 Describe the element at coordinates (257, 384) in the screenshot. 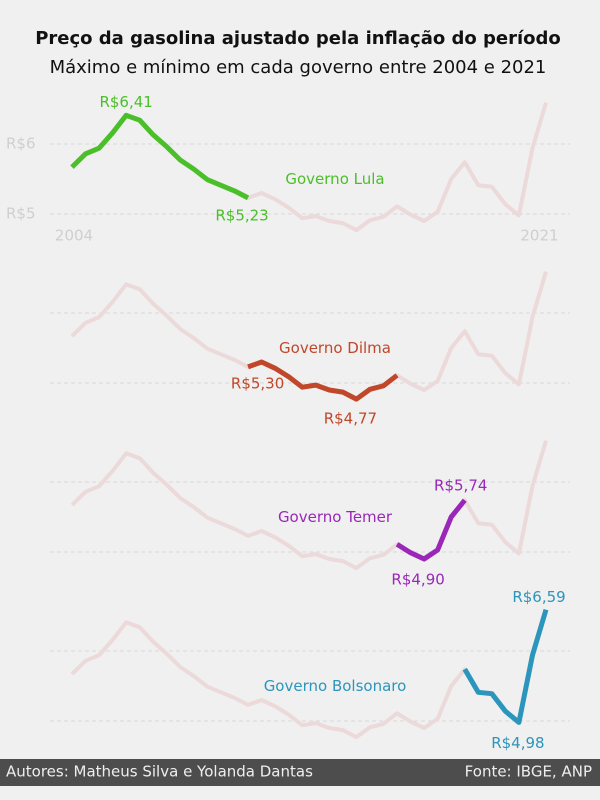

I see `value-label: R$5,30` at that location.